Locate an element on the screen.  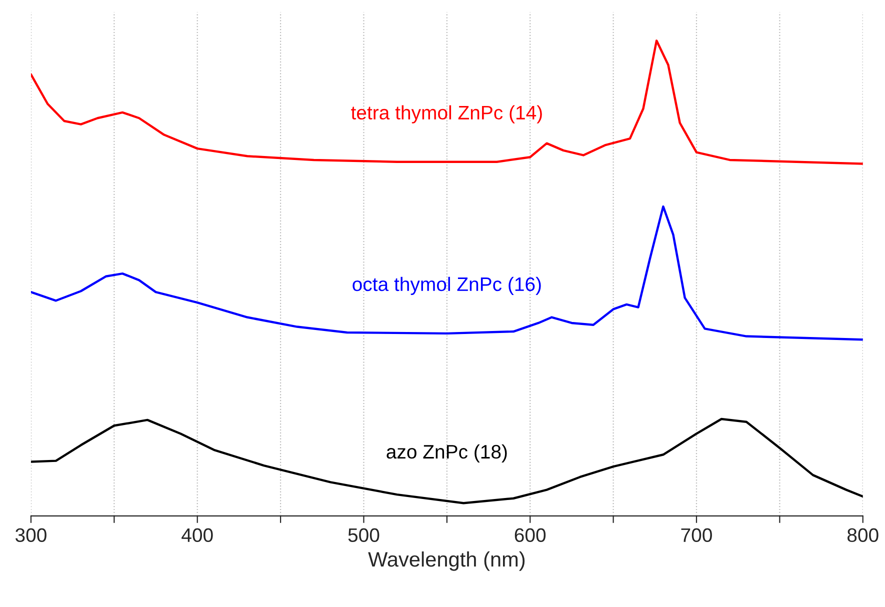
x-tick-label: 800 is located at coordinates (863, 535).